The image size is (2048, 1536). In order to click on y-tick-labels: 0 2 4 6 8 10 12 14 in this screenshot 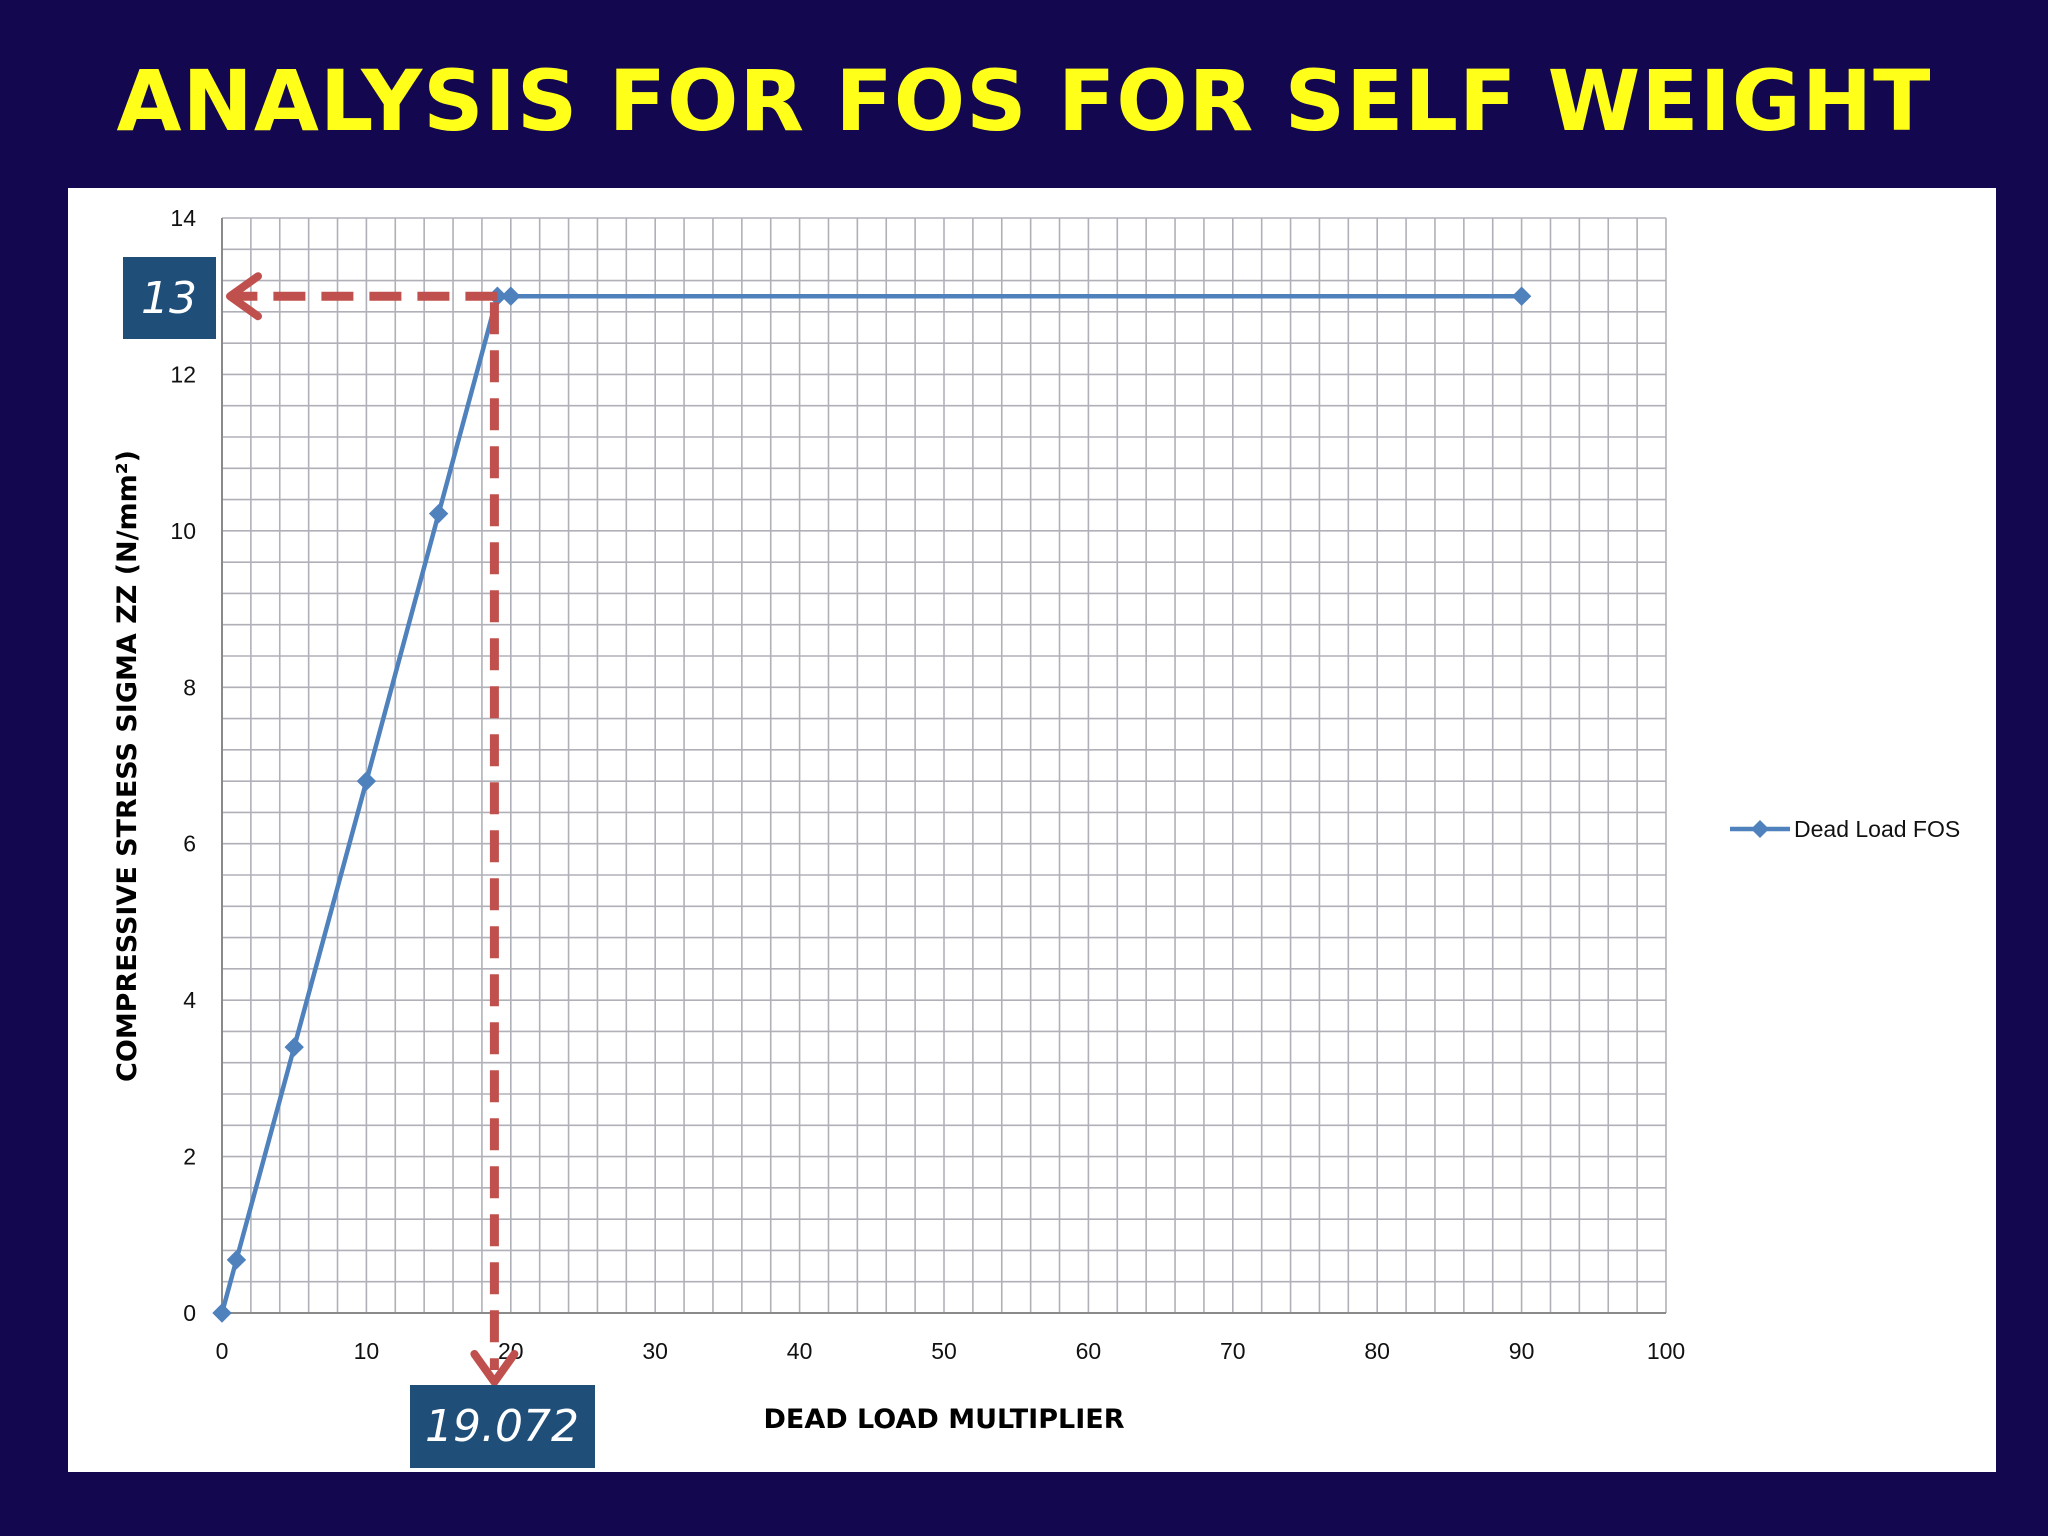, I will do `click(183, 765)`.